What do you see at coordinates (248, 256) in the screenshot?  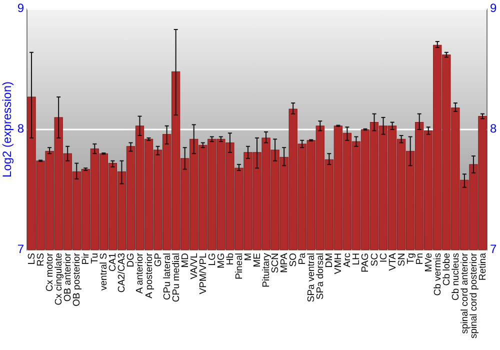 I see `x-tick-label: M` at bounding box center [248, 256].